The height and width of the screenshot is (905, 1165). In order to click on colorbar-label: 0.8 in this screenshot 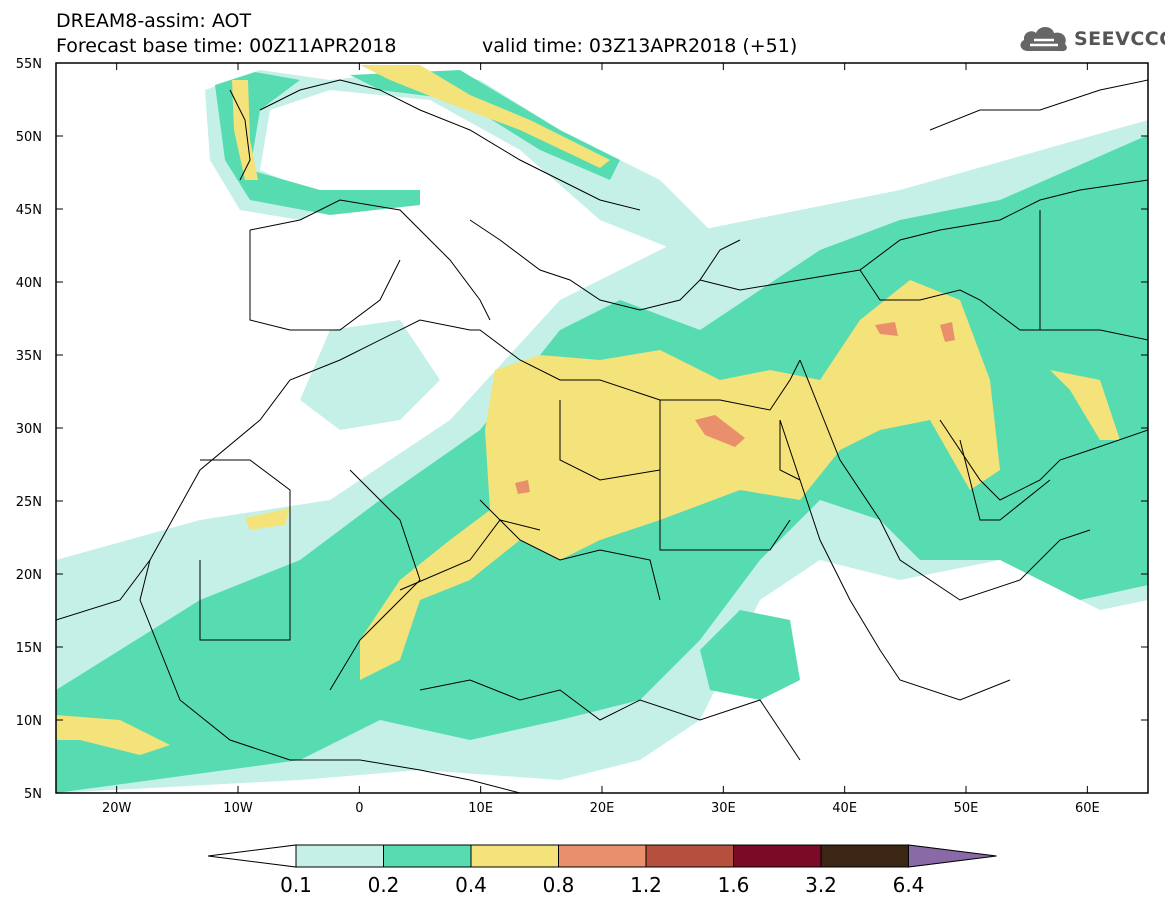, I will do `click(559, 885)`.